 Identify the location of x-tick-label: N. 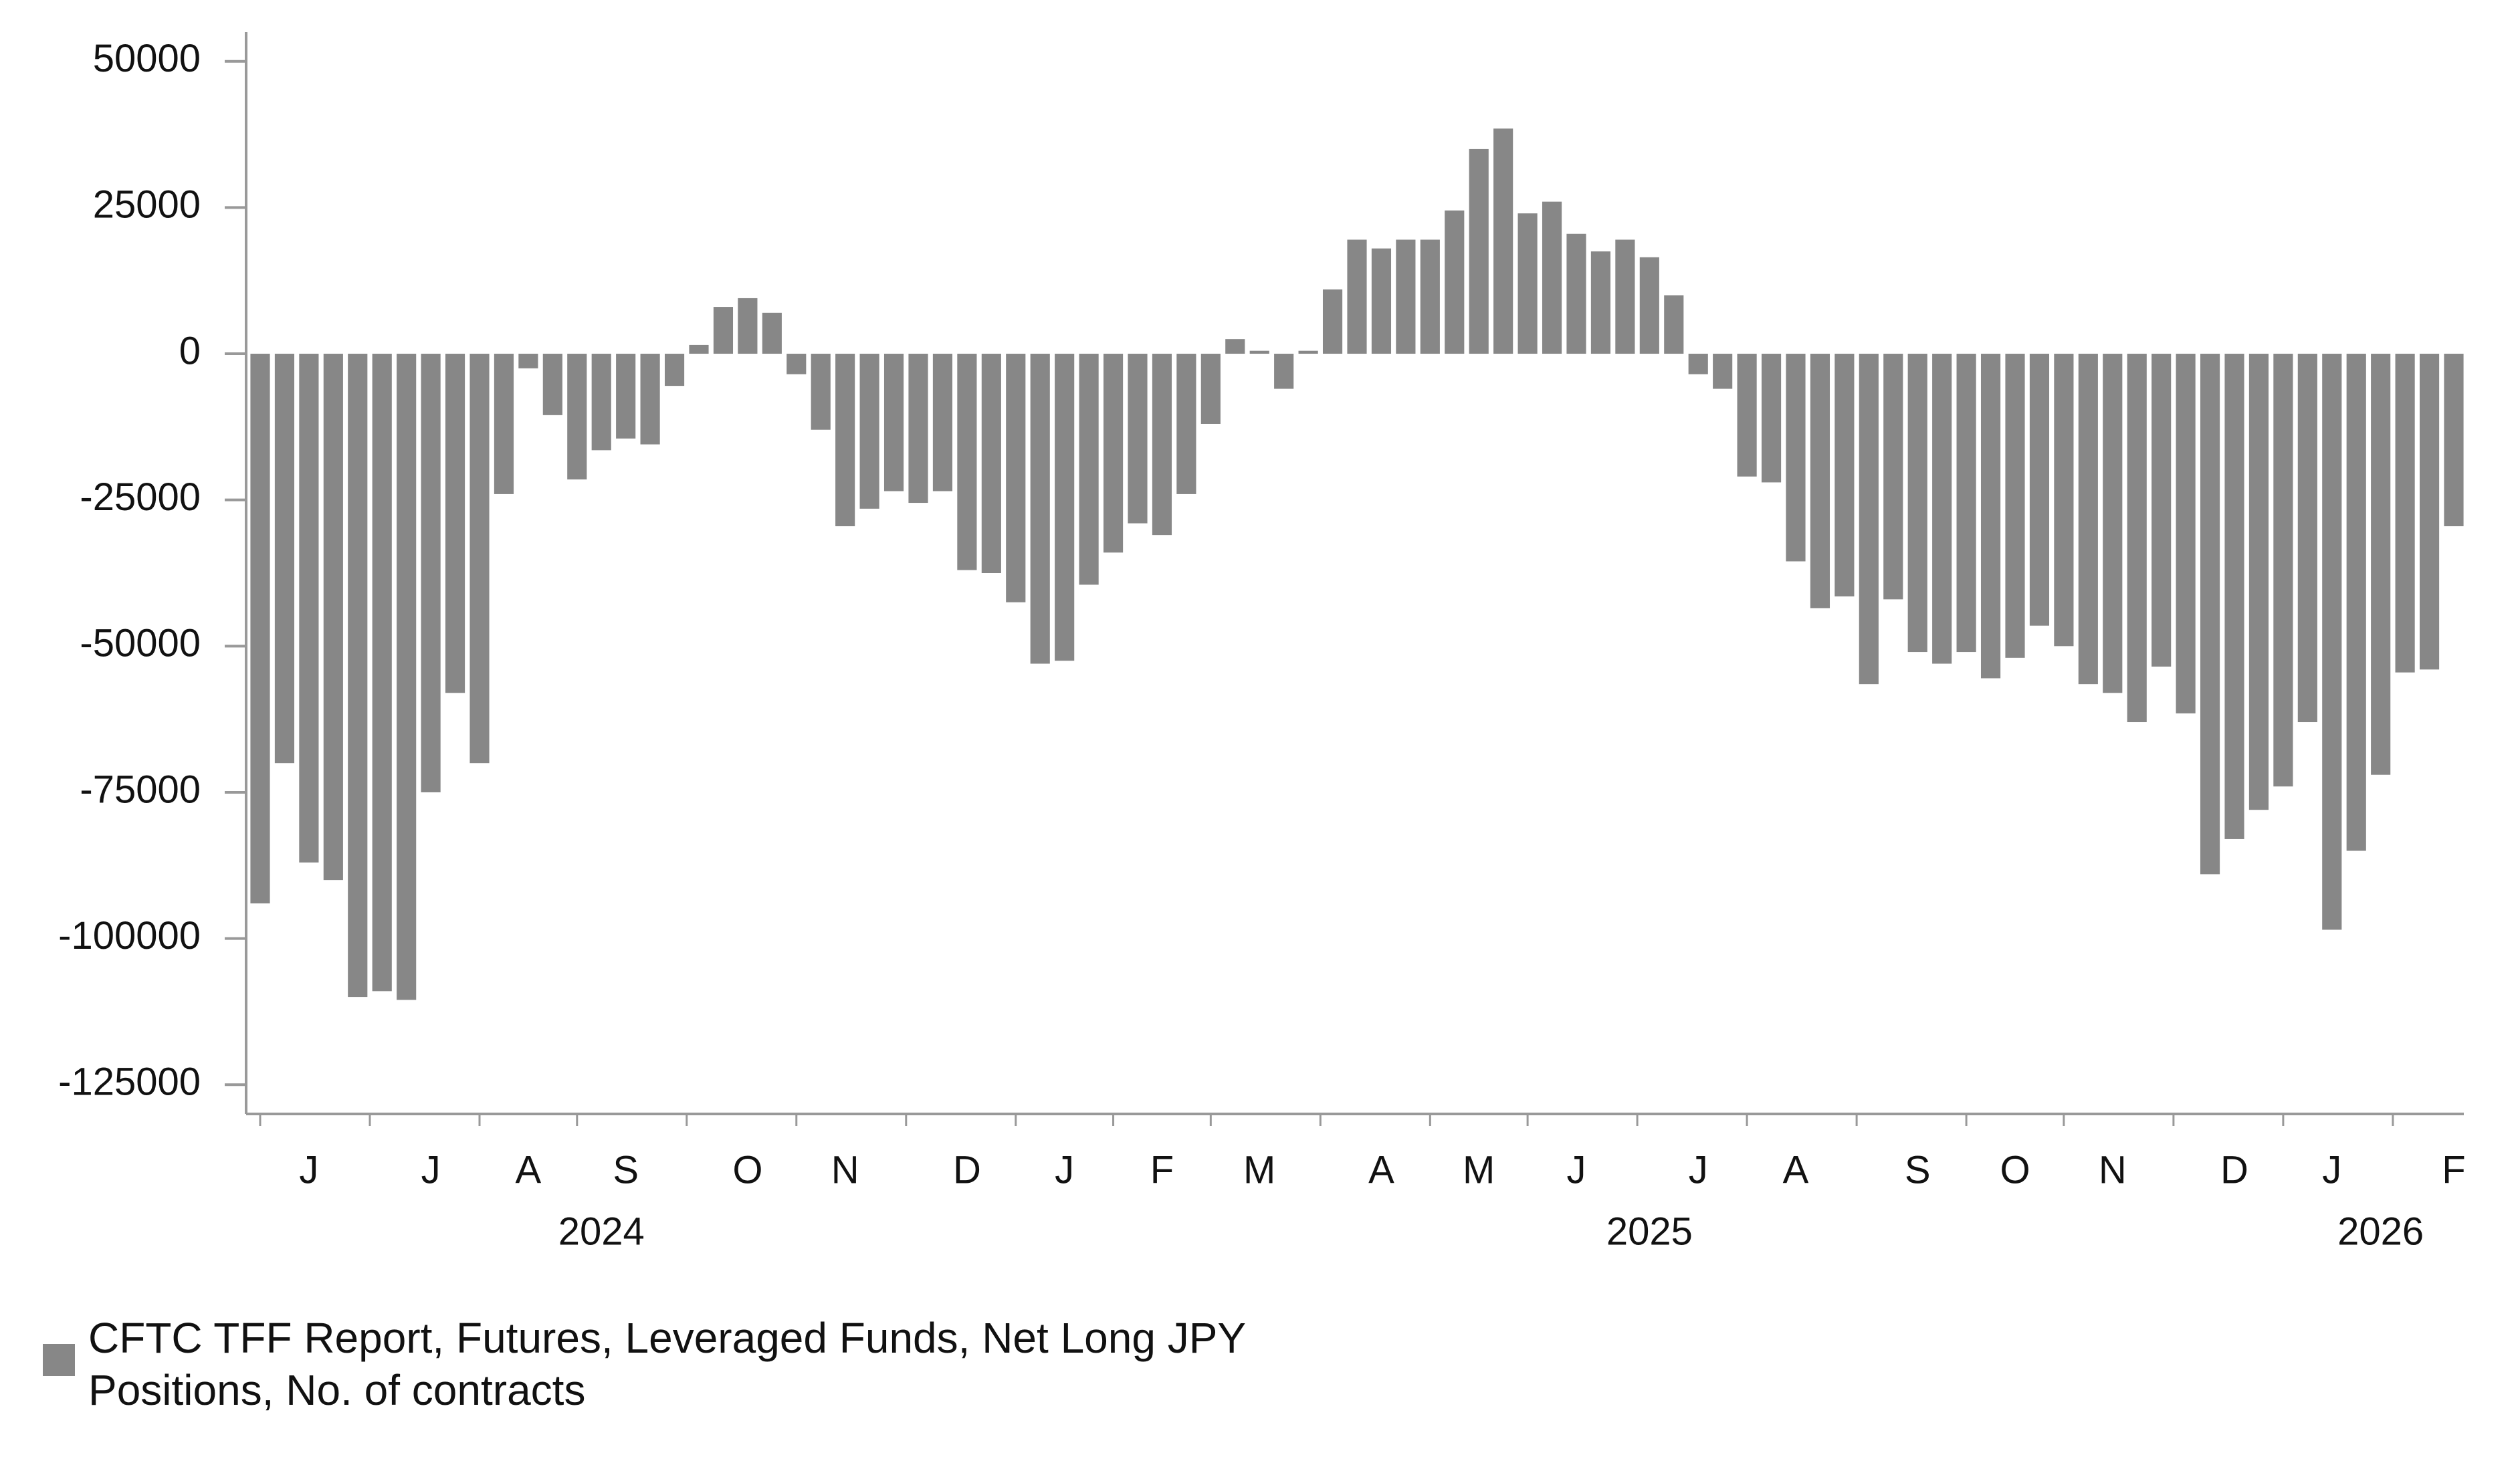
(845, 1170).